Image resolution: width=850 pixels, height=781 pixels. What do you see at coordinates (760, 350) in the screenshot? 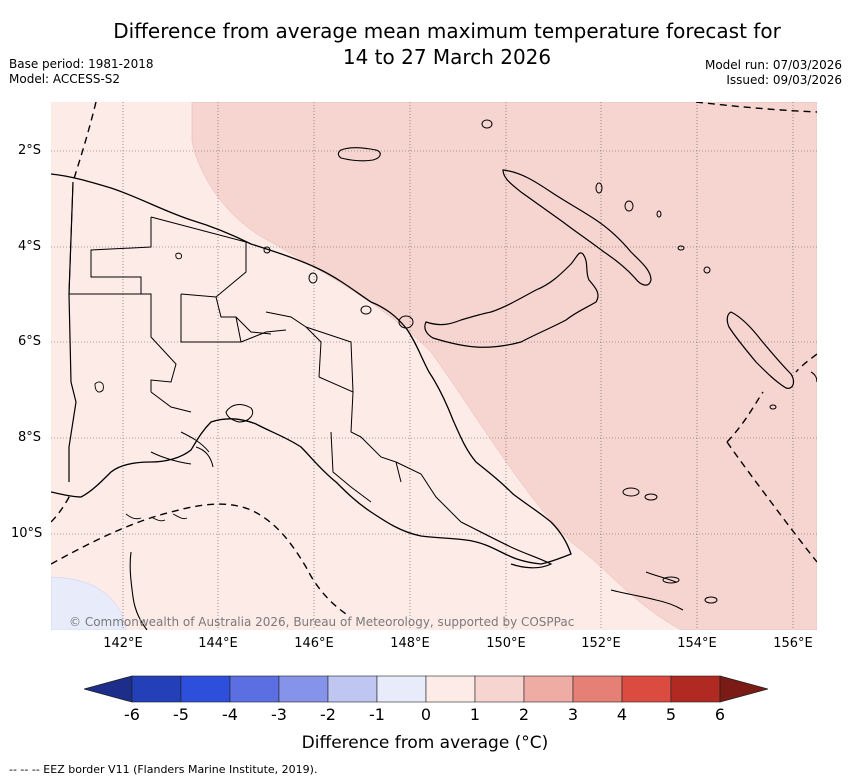
I see `bougainville-island` at bounding box center [760, 350].